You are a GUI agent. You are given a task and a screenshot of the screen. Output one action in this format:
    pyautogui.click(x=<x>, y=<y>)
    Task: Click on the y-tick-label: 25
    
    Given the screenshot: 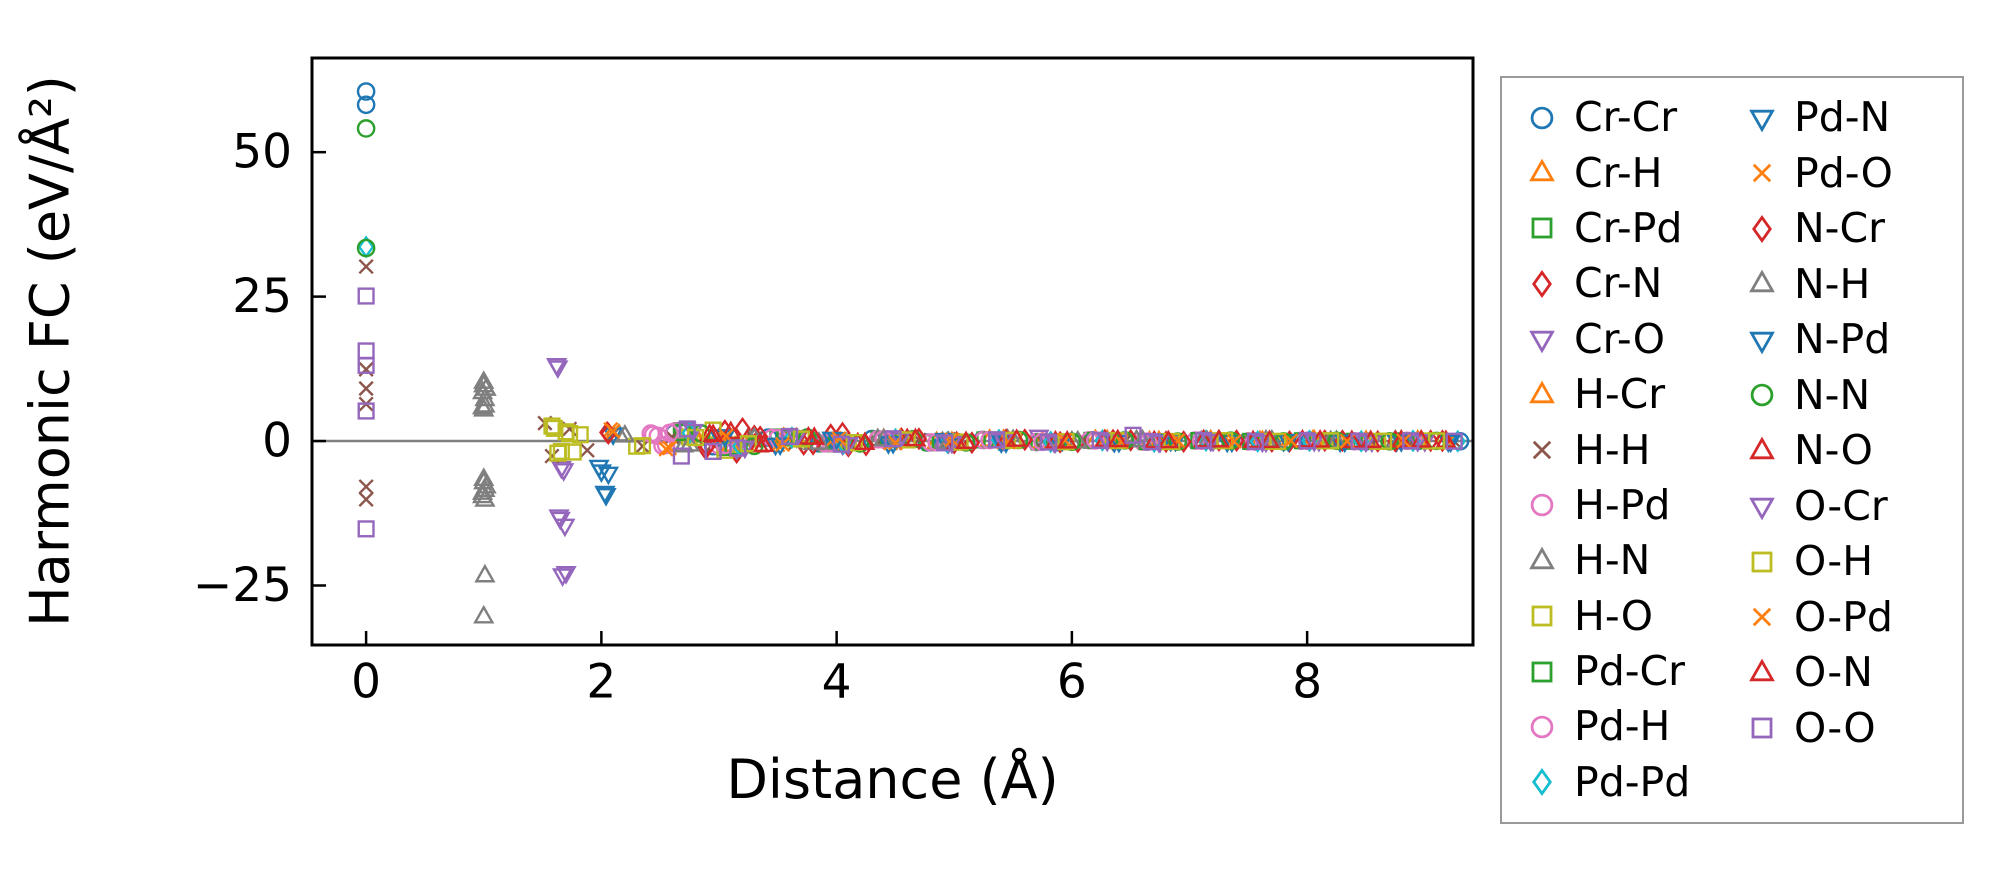 What is the action you would take?
    pyautogui.click(x=262, y=296)
    